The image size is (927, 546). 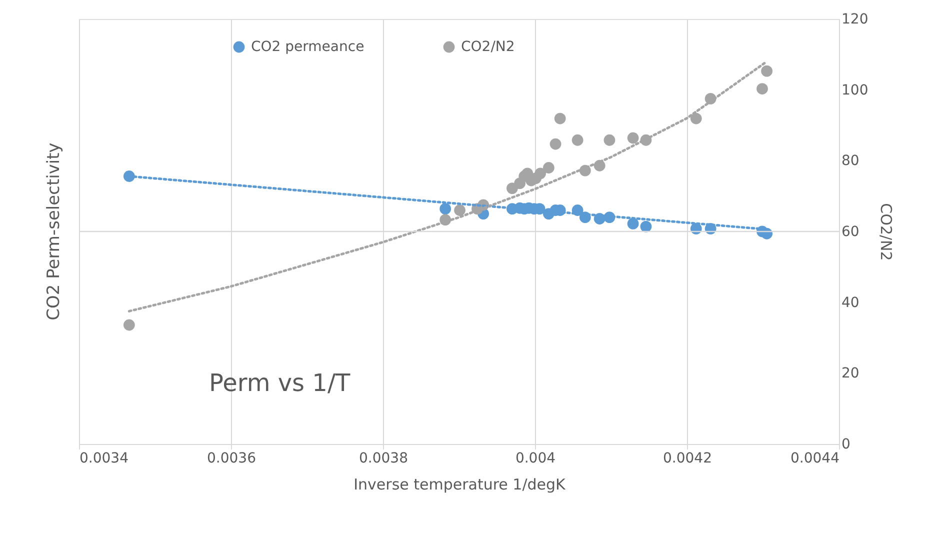 What do you see at coordinates (846, 444) in the screenshot?
I see `y2-tick-label: 0` at bounding box center [846, 444].